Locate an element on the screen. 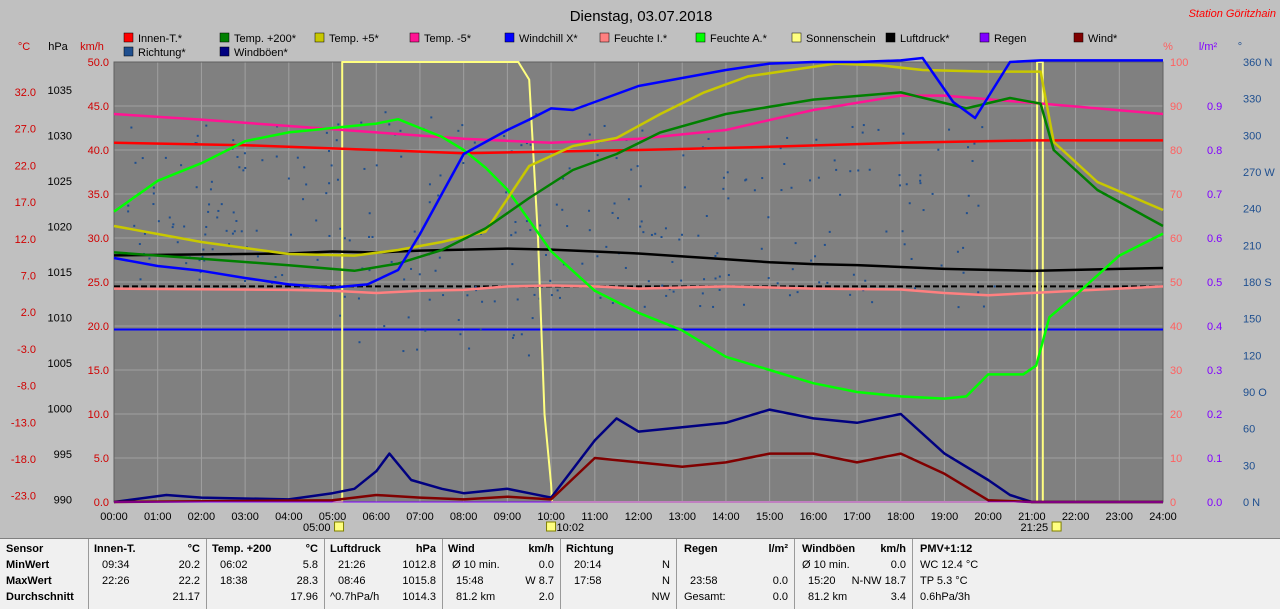  direction-tick-label: 330 is located at coordinates (1252, 100).